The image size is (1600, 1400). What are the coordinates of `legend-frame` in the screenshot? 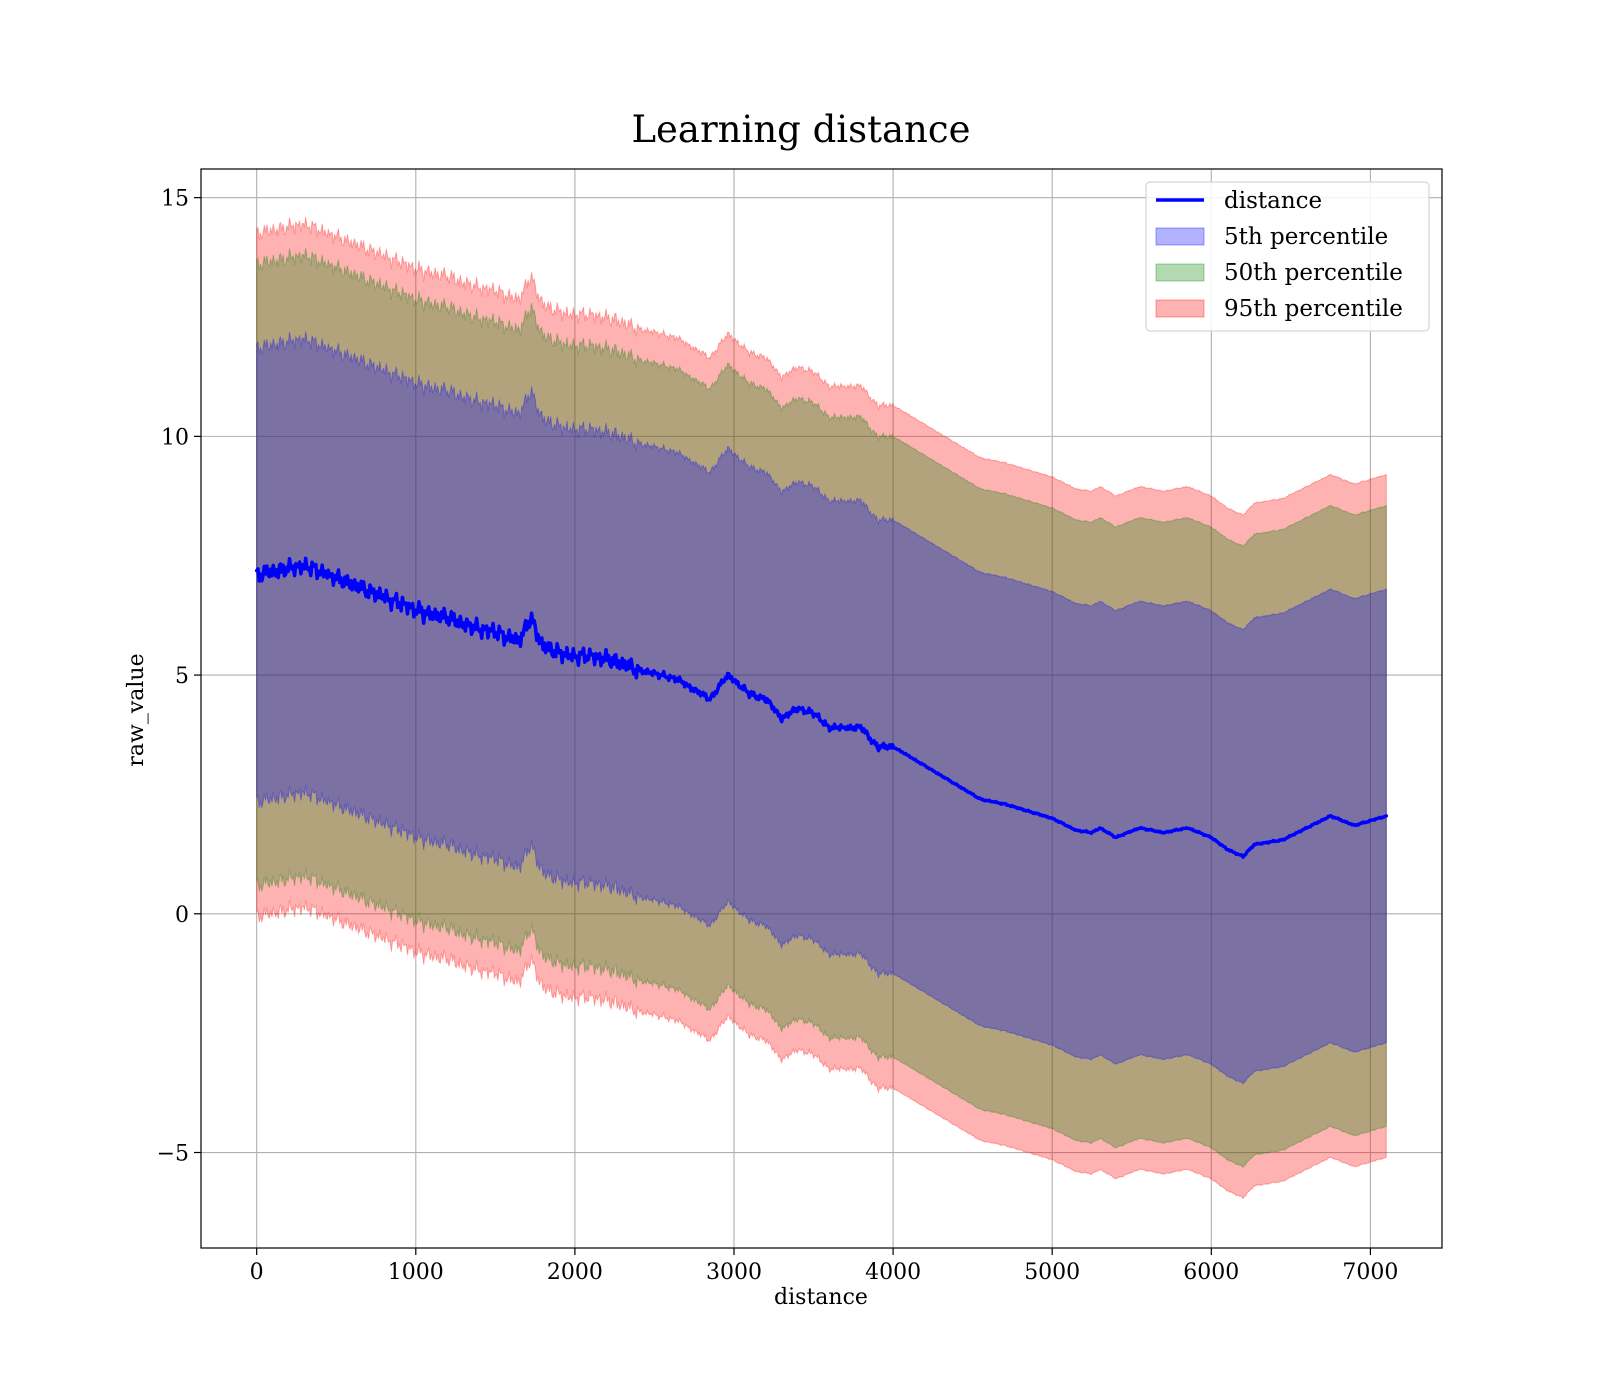 It's located at (1287, 256).